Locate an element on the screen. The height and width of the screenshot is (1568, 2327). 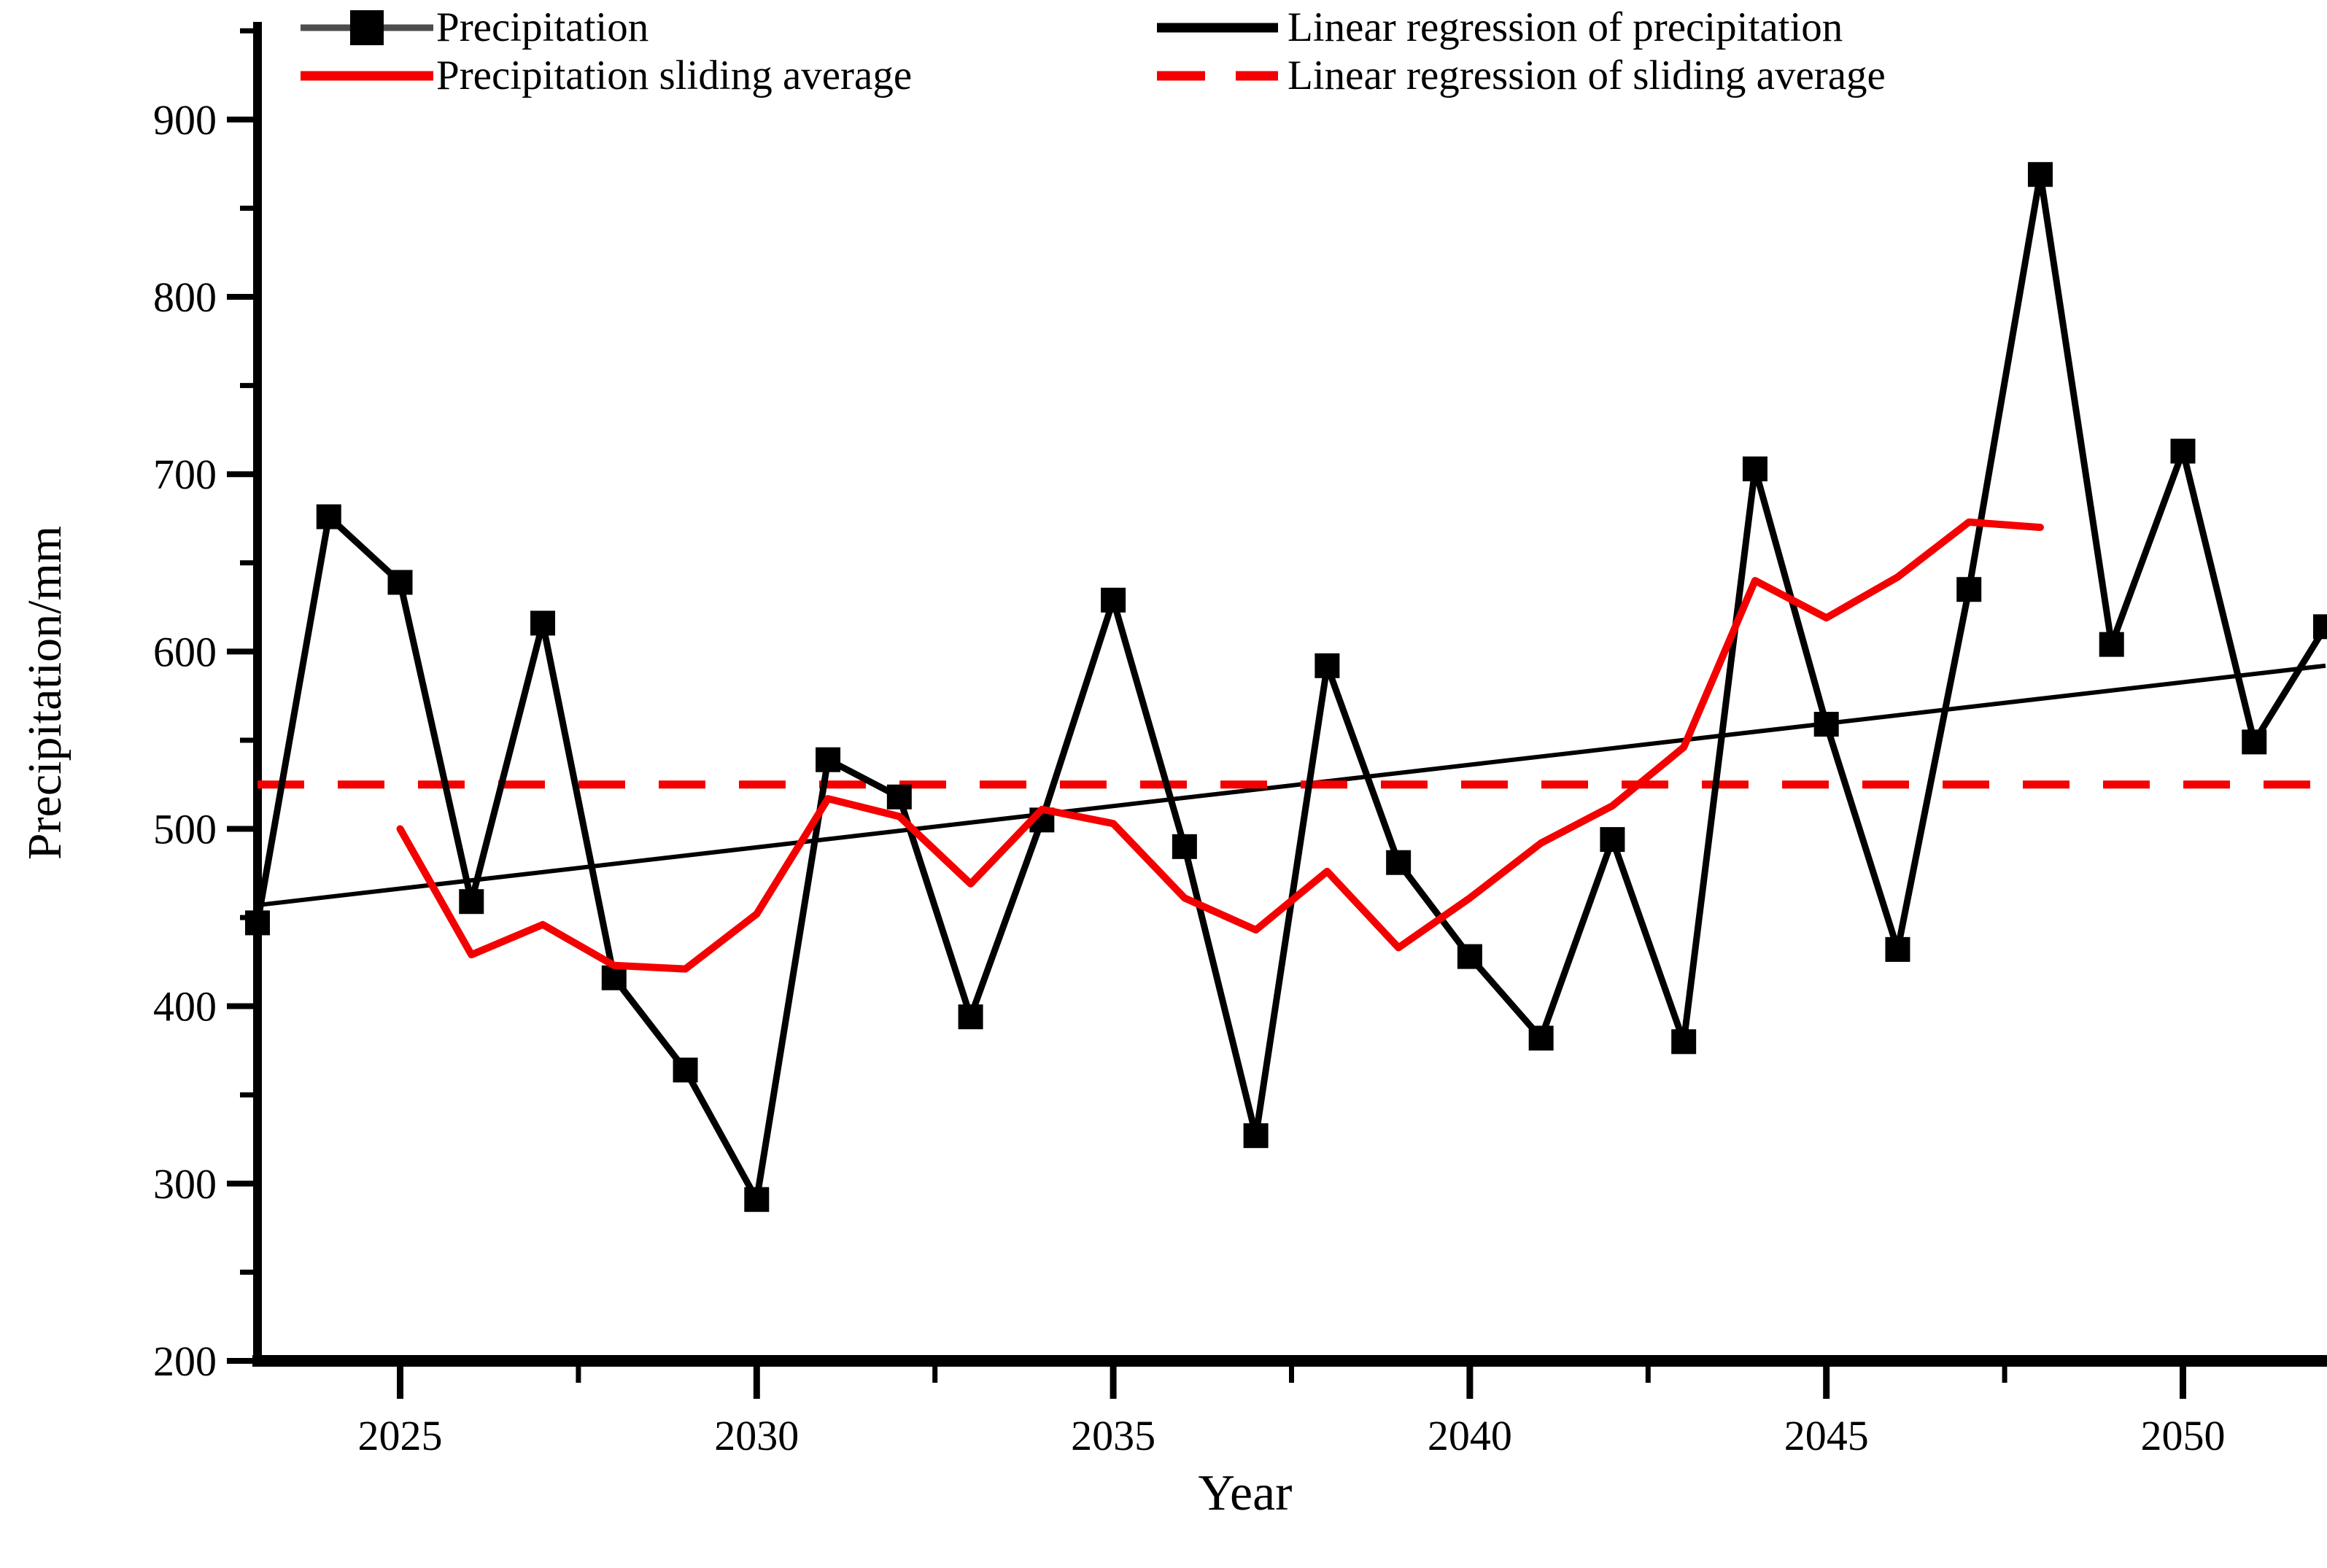
x-tick-label: 2040 is located at coordinates (1470, 1435).